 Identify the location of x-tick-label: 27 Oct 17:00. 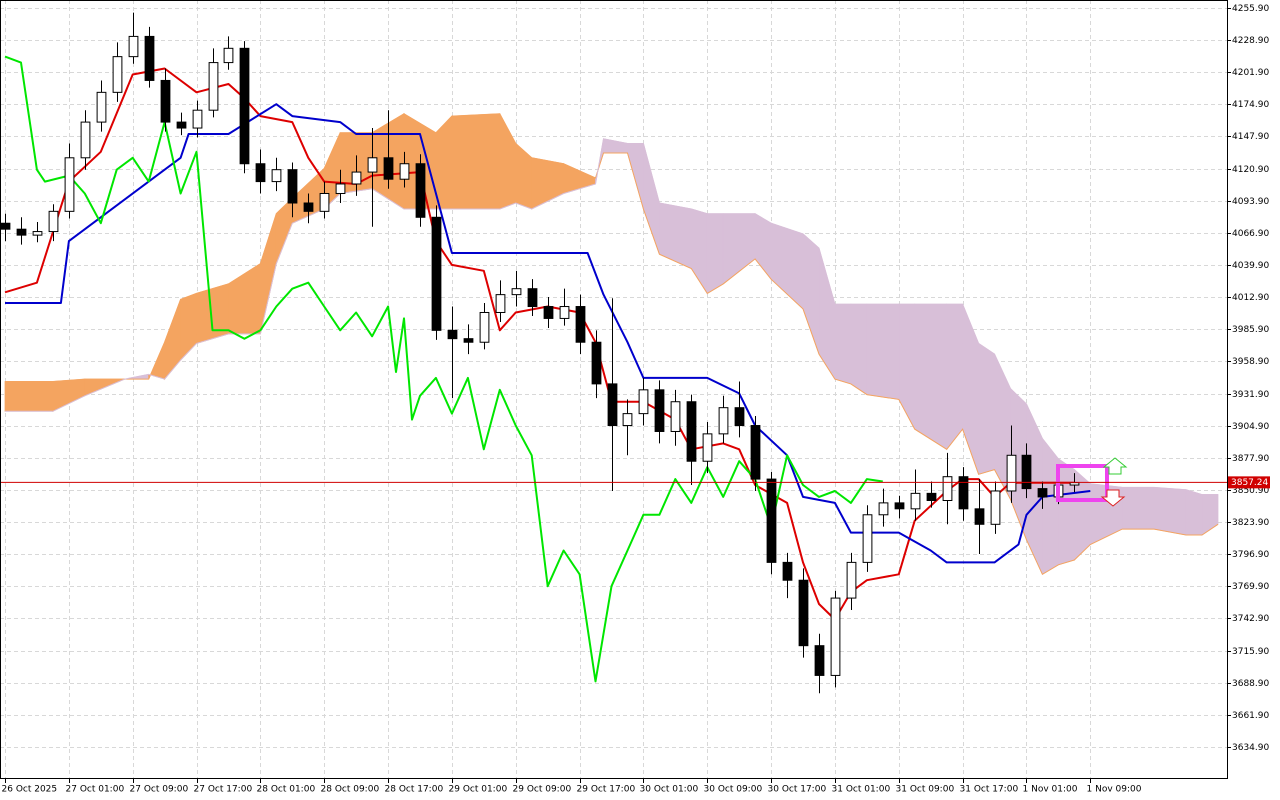
(223, 790).